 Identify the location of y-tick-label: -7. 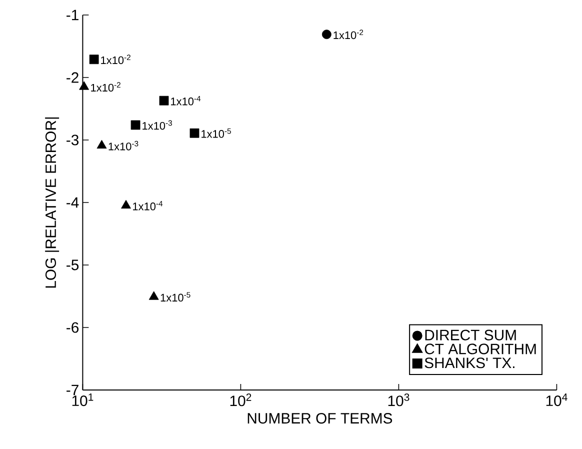
(72, 390).